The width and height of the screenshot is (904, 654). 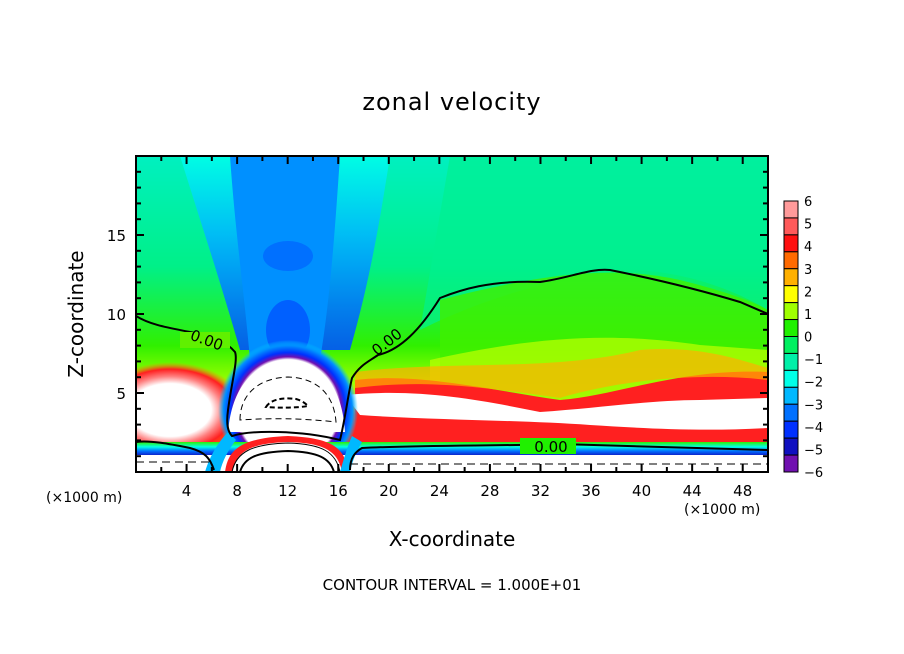 What do you see at coordinates (121, 394) in the screenshot?
I see `y-tick-label: 5` at bounding box center [121, 394].